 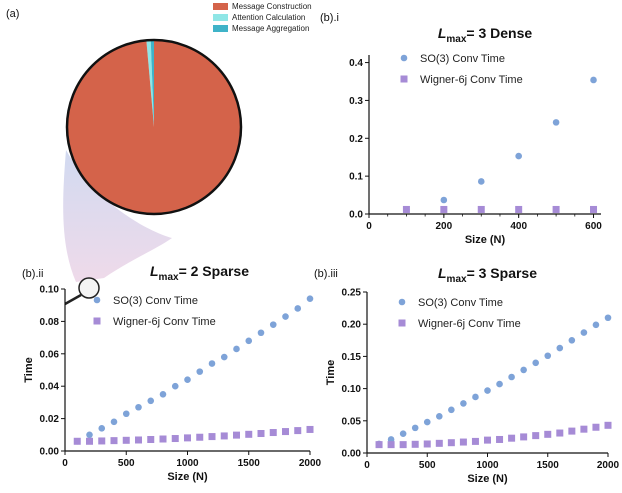 I want to click on x-tick-label: 200, so click(x=443, y=226).